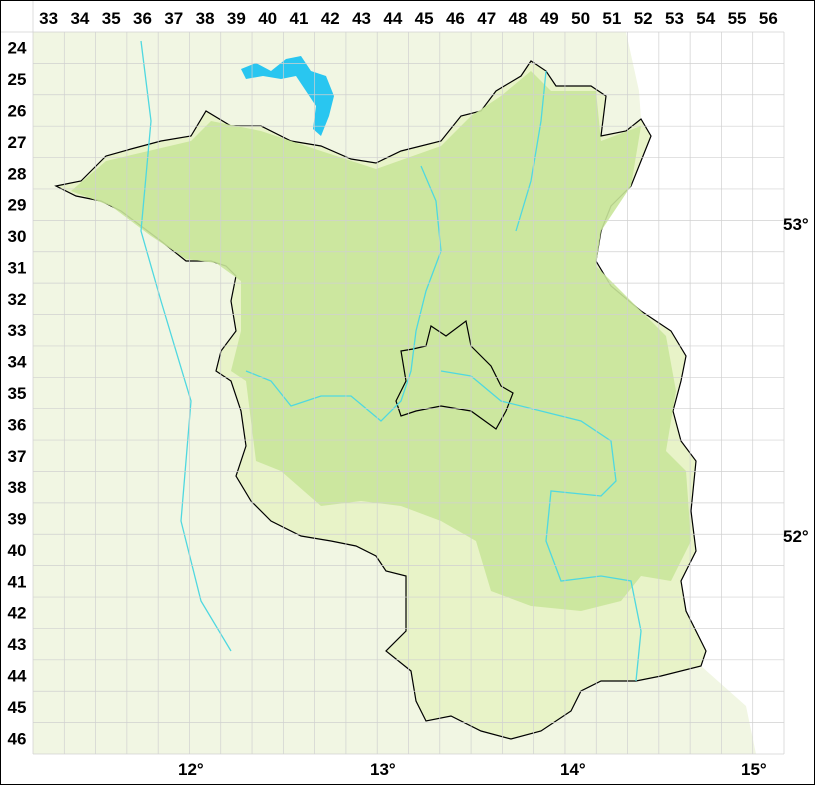 The image size is (815, 785). Describe the element at coordinates (17, 48) in the screenshot. I see `row-label: 24` at that location.